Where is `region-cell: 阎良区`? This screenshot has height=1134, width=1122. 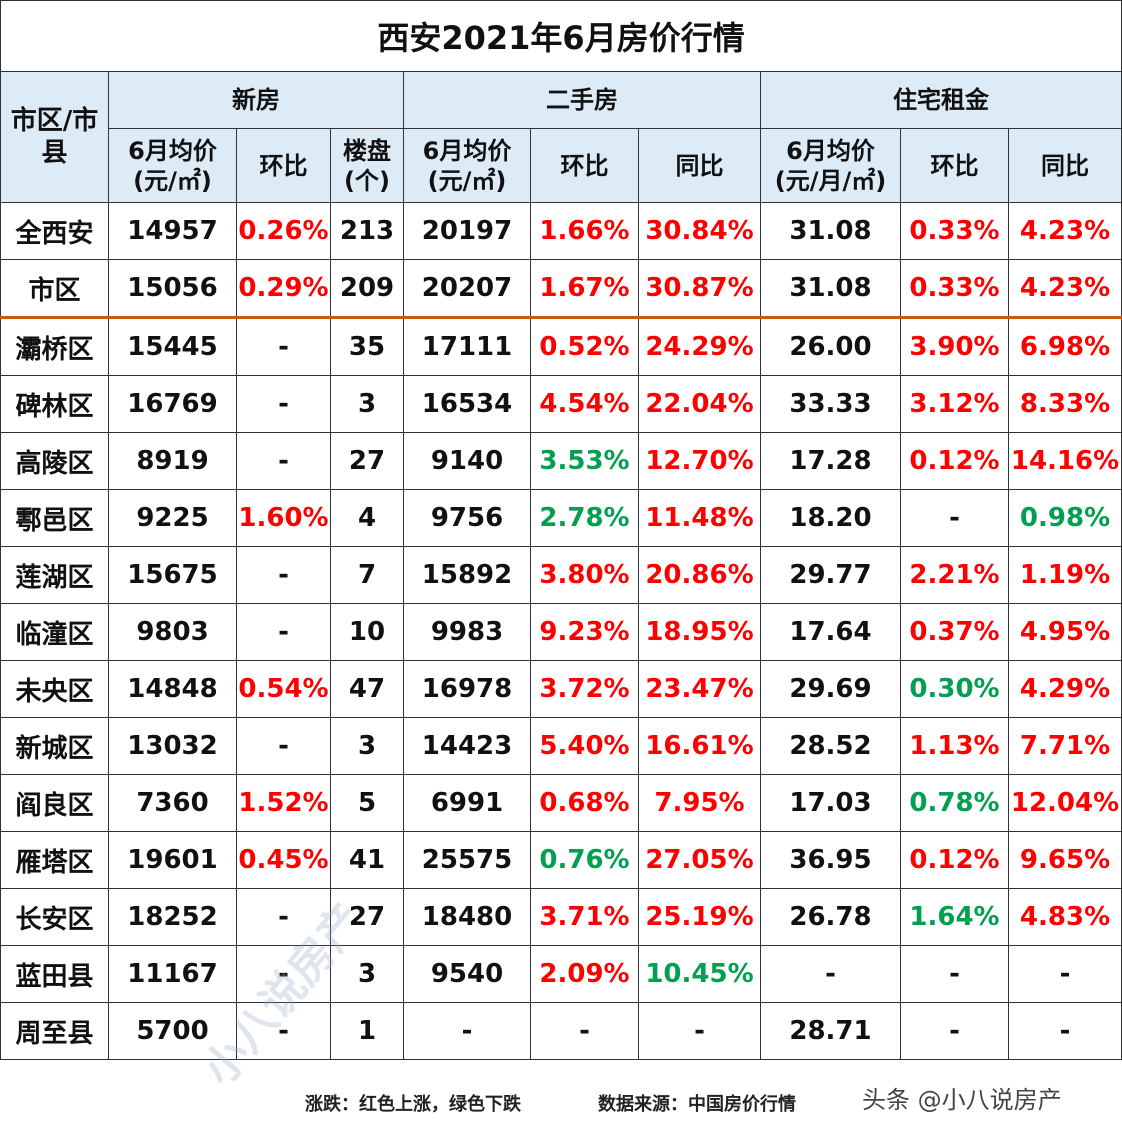 region-cell: 阎良区 is located at coordinates (54, 803).